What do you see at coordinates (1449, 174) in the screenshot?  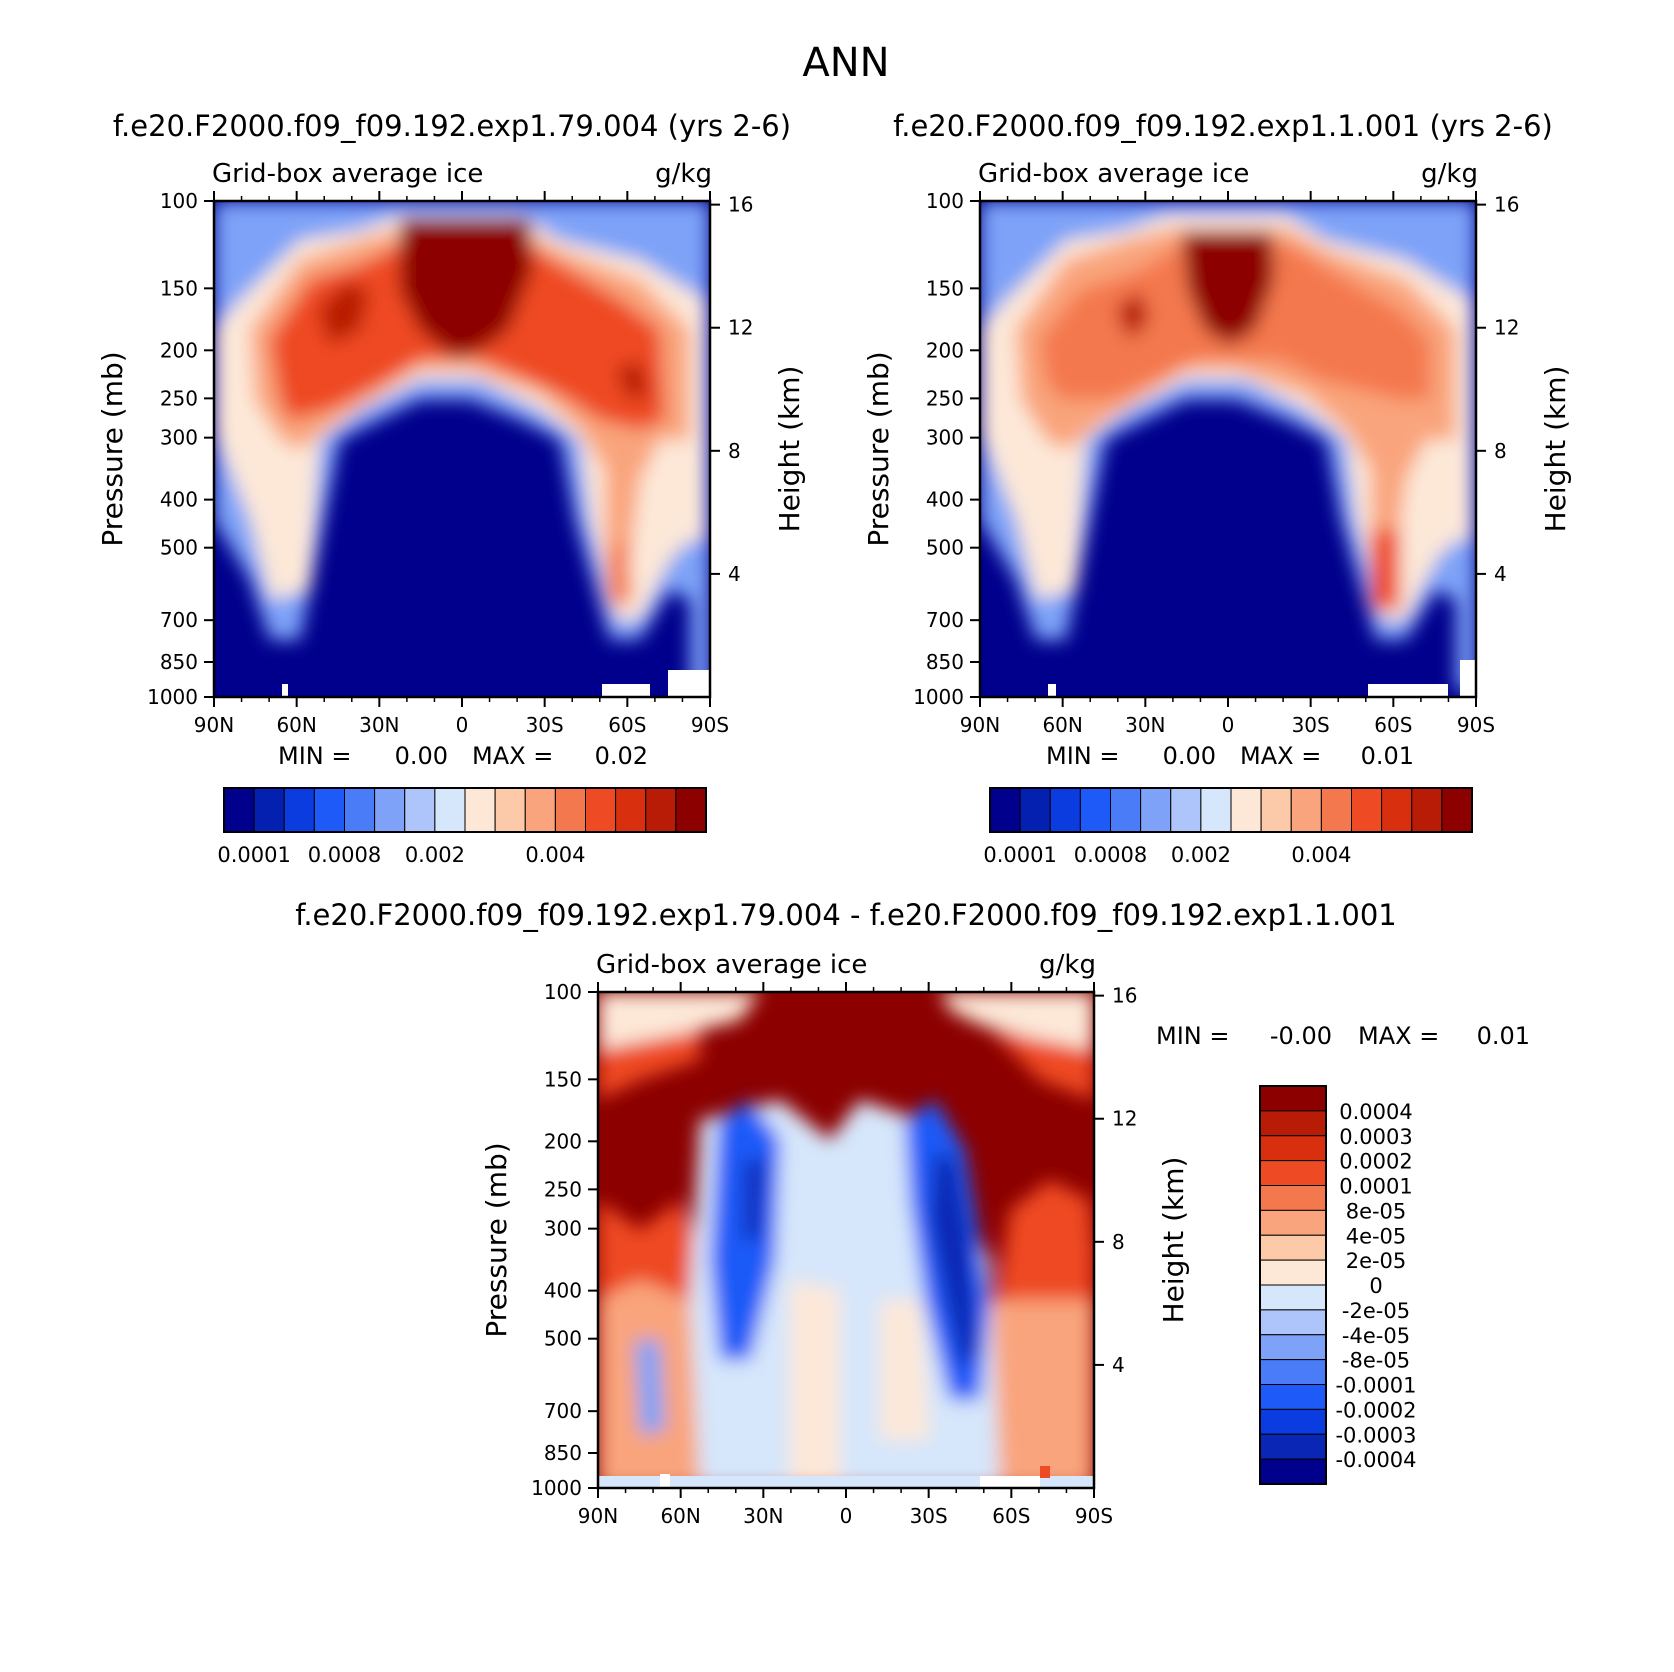 I see `run2-units: g/kg` at bounding box center [1449, 174].